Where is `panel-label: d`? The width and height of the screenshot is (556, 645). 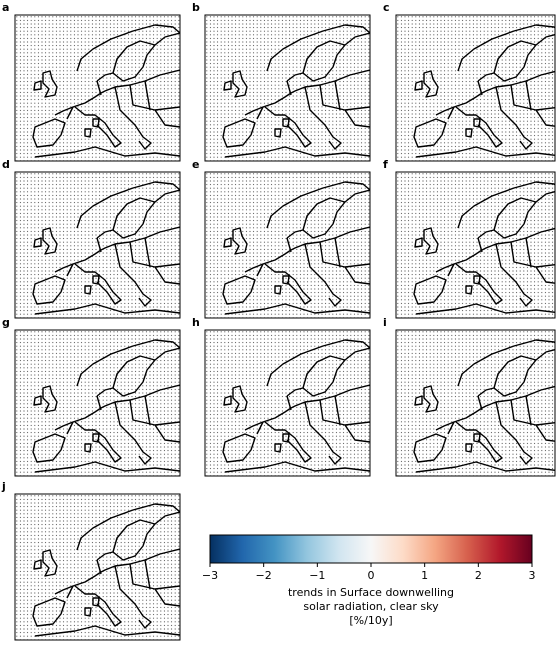 panel-label: d is located at coordinates (6, 164).